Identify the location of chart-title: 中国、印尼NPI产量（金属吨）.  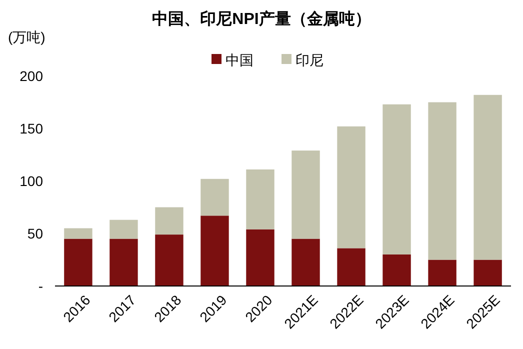
(261, 19).